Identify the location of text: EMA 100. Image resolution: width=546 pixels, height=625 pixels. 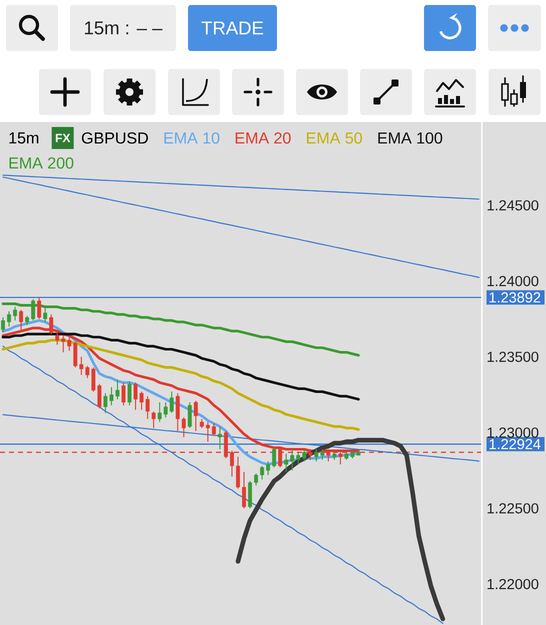
(410, 138).